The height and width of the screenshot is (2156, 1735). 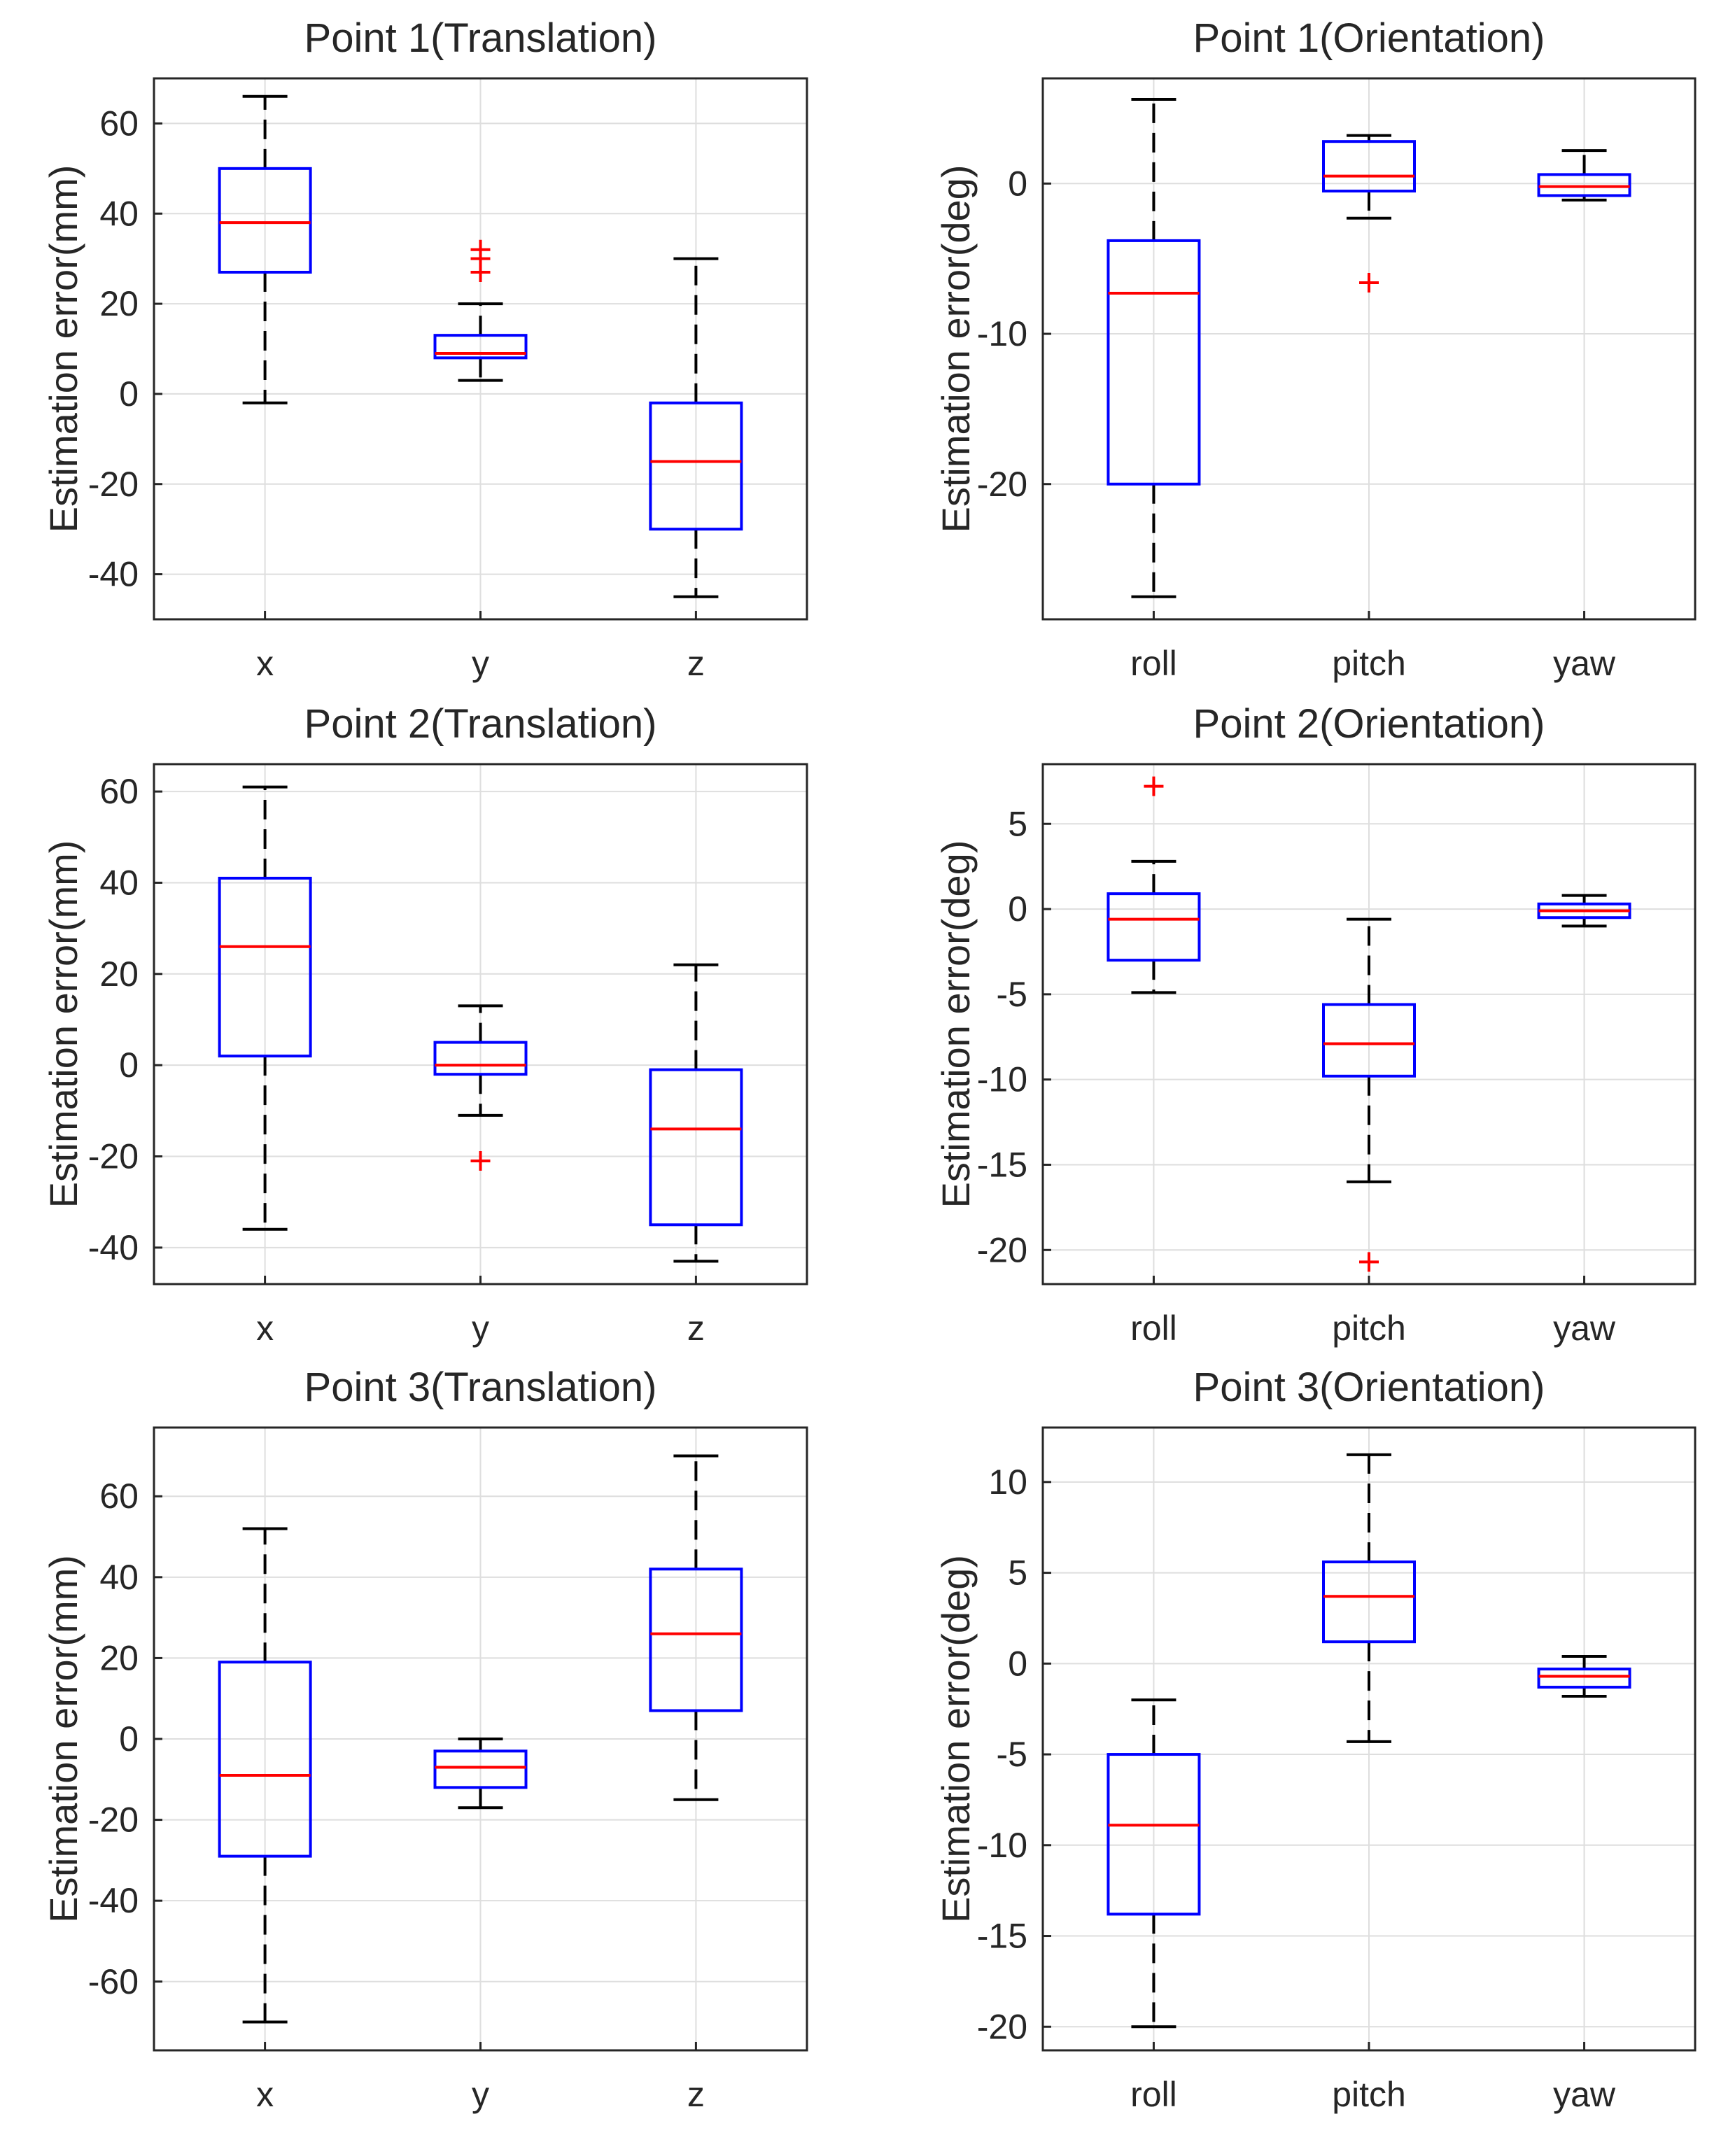 What do you see at coordinates (1369, 1387) in the screenshot?
I see `panel-title: Point 3(Orientation)` at bounding box center [1369, 1387].